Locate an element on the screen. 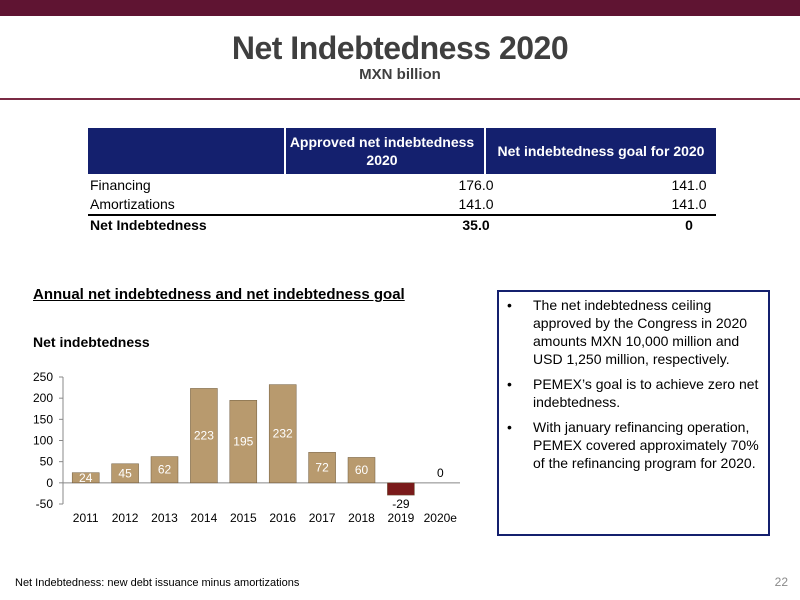  approved-value: 141.0 is located at coordinates (476, 204).